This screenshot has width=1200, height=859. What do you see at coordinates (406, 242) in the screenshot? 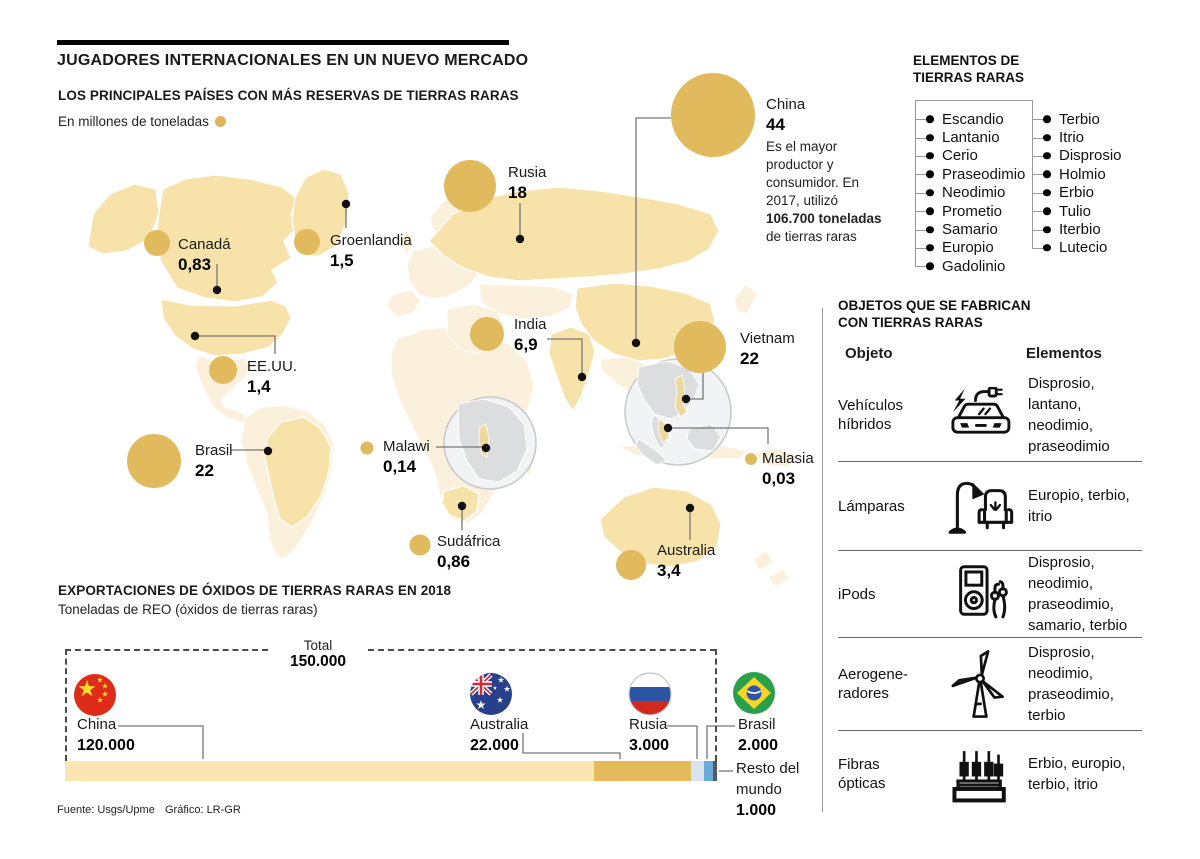
I see `map-uk` at bounding box center [406, 242].